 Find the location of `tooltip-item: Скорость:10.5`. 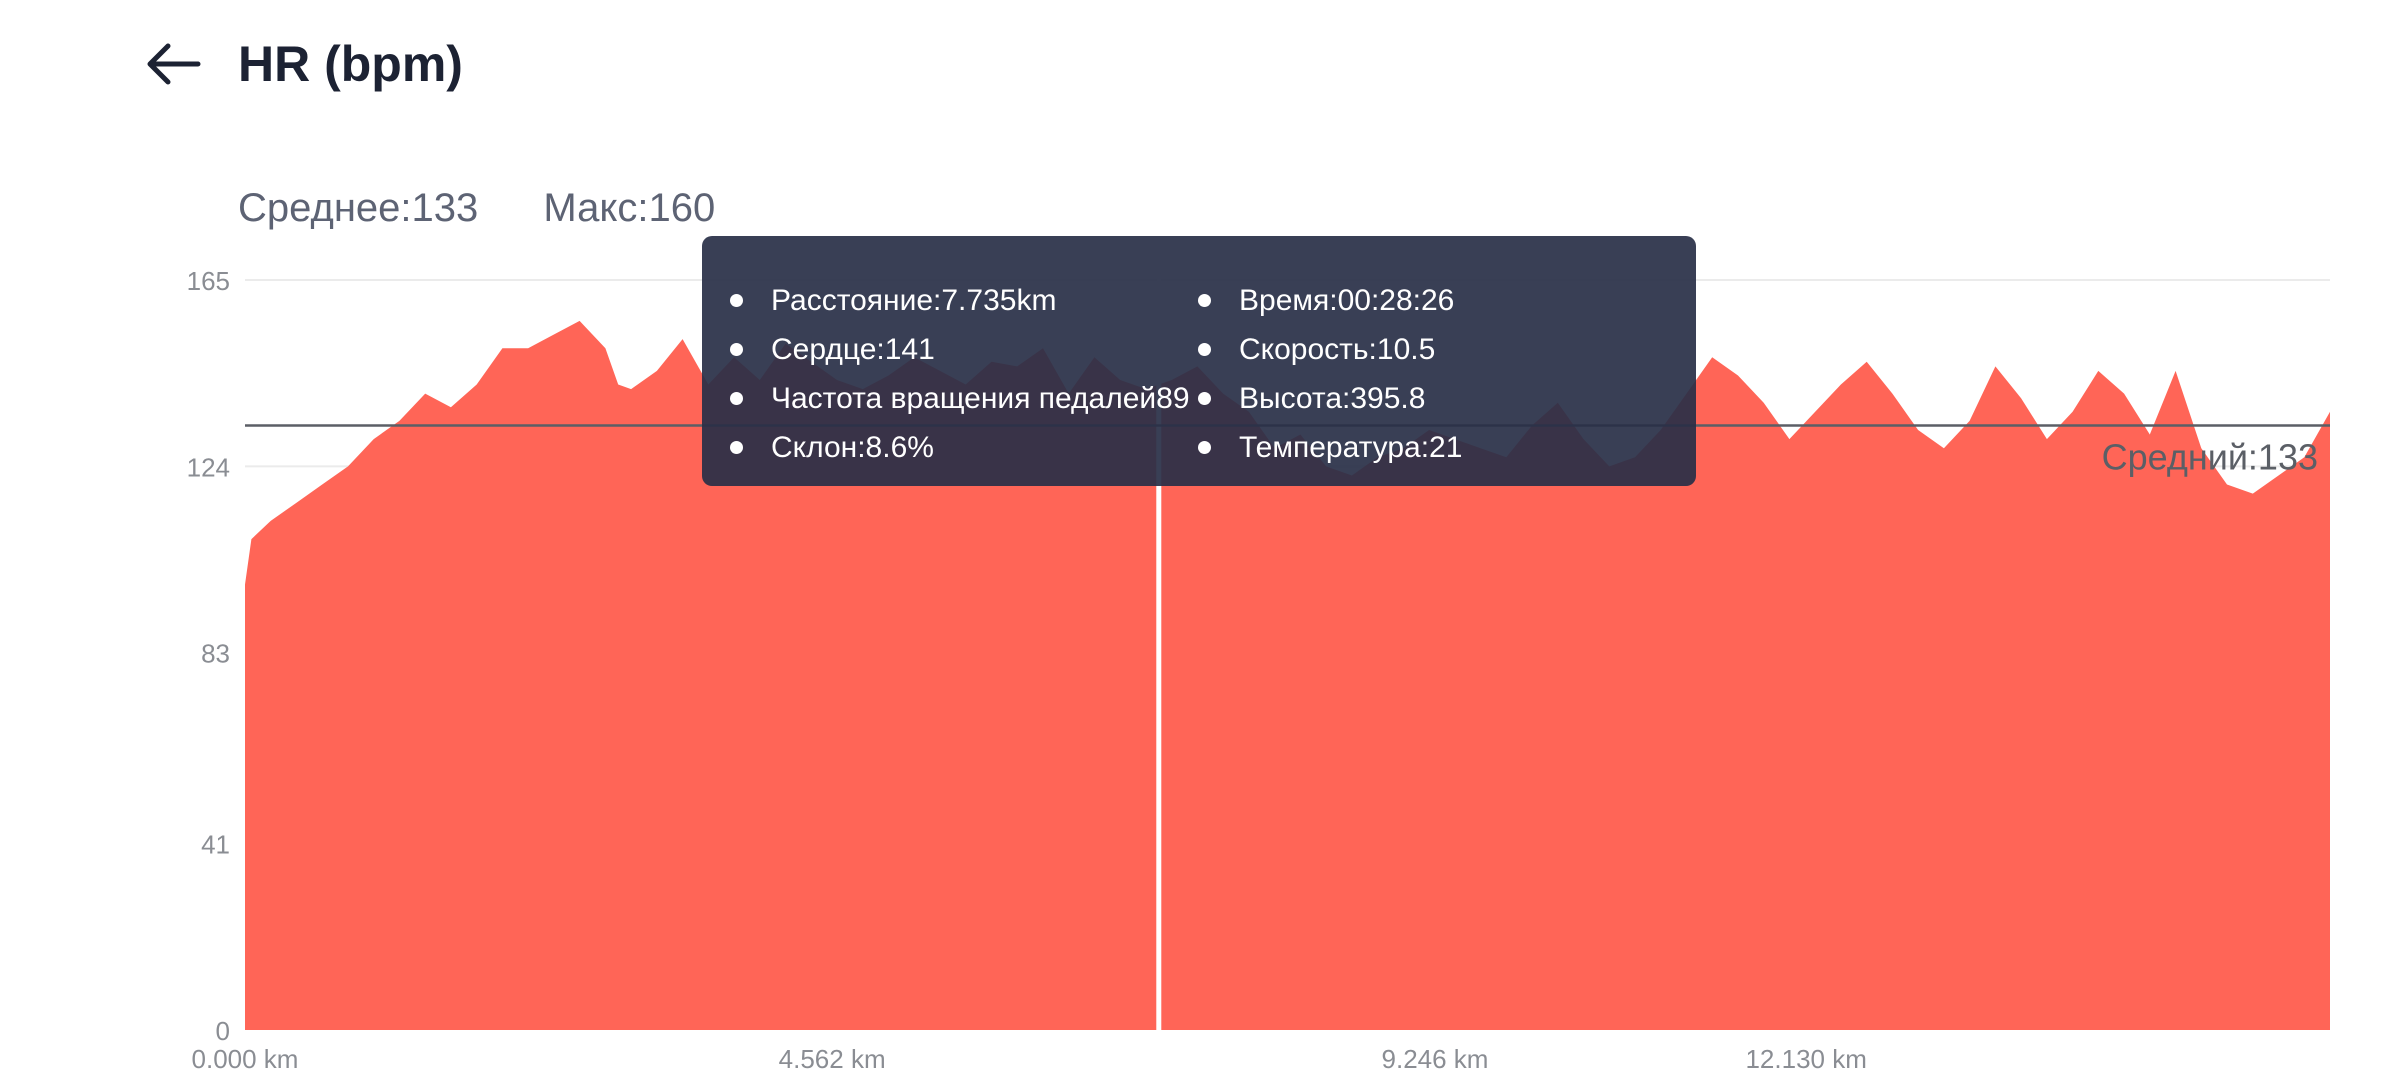

tooltip-item: Скорость:10.5 is located at coordinates (1330, 349).